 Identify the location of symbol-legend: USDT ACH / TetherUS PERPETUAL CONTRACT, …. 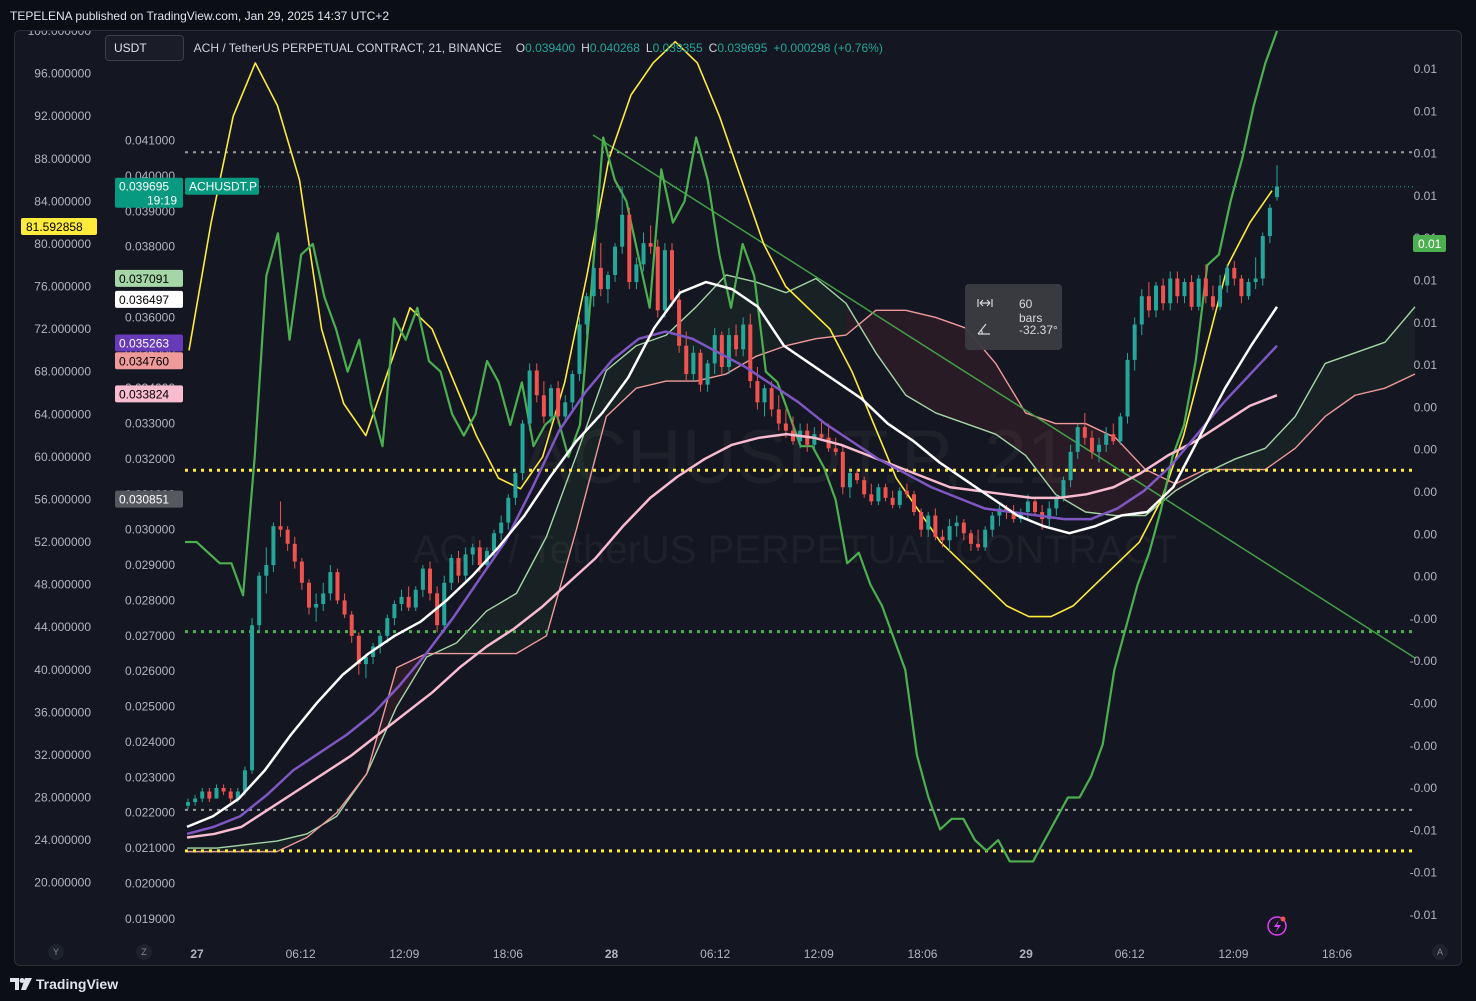
(494, 48).